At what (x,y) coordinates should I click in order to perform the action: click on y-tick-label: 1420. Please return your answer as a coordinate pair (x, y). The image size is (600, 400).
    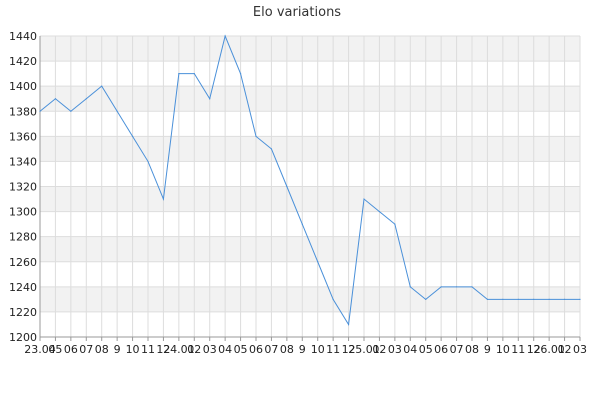
    Looking at the image, I should click on (23, 61).